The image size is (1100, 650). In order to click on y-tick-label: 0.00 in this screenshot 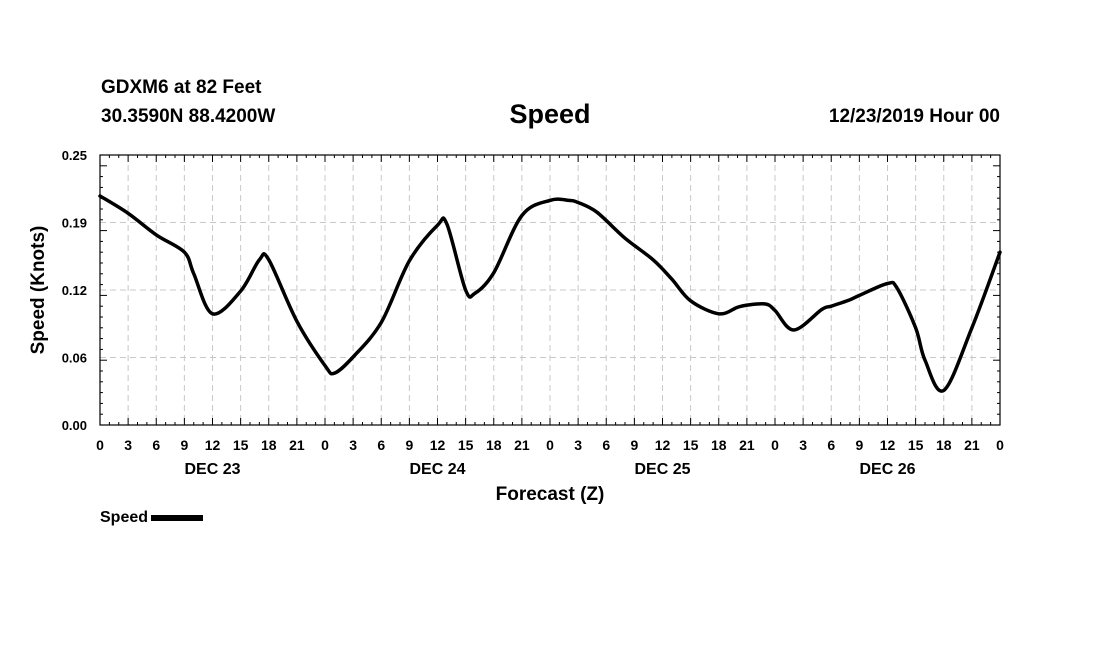, I will do `click(74, 425)`.